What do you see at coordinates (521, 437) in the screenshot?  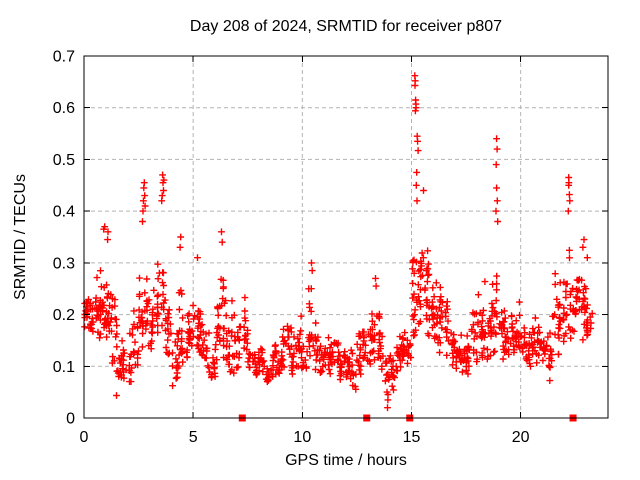 I see `x-tick-label: 20` at bounding box center [521, 437].